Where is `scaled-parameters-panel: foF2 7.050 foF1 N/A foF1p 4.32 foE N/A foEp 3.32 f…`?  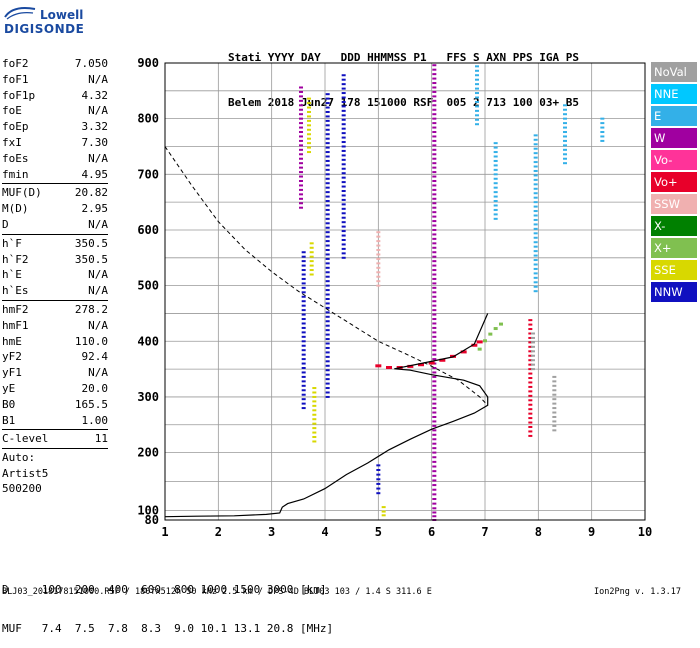
scaled-parameters-panel: foF2 7.050 foF1 N/A foF1p 4.32 foE N/A foEp 3.32 f… is located at coordinates (55, 276).